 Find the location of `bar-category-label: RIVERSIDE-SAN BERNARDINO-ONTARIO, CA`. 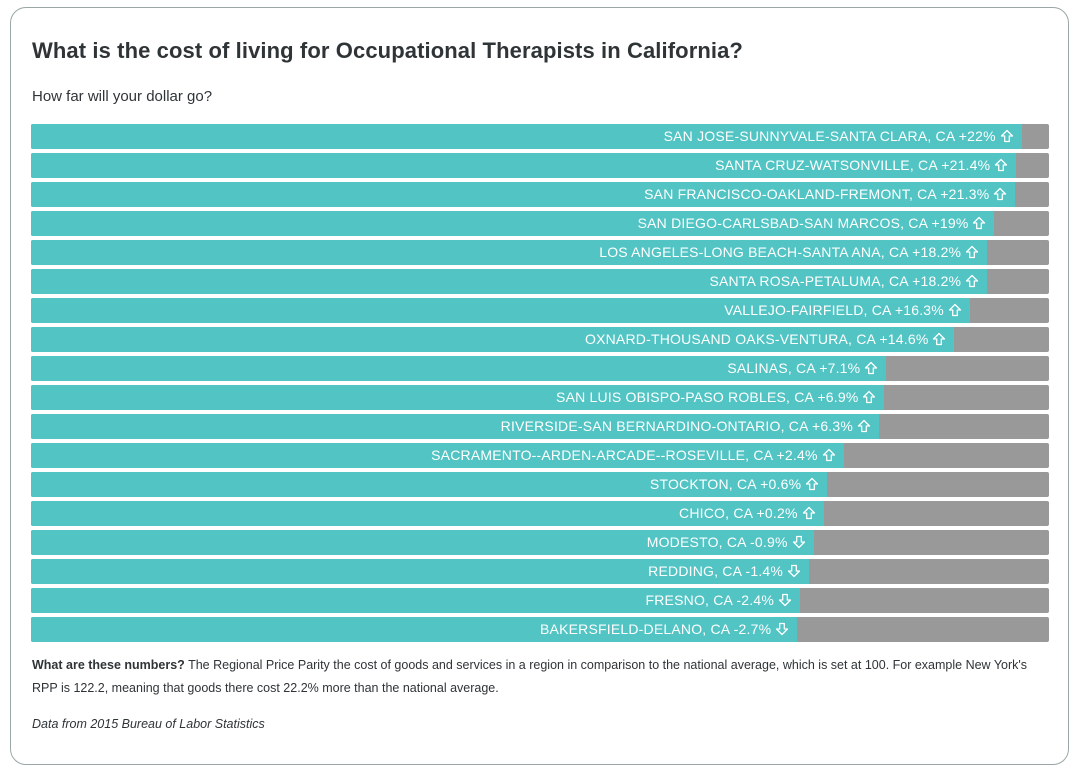

bar-category-label: RIVERSIDE-SAN BERNARDINO-ONTARIO, CA is located at coordinates (656, 426).